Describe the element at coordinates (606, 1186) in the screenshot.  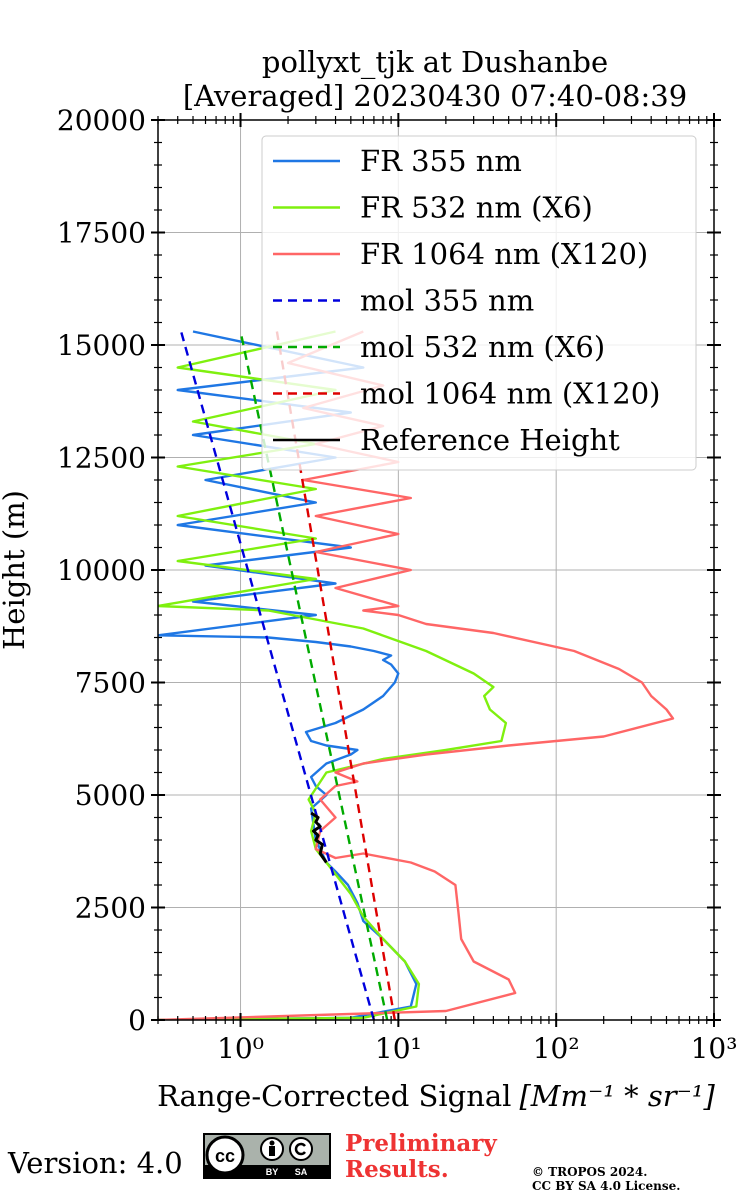
I see `copyright-line-2: CC BY SA 4.0 License.` at that location.